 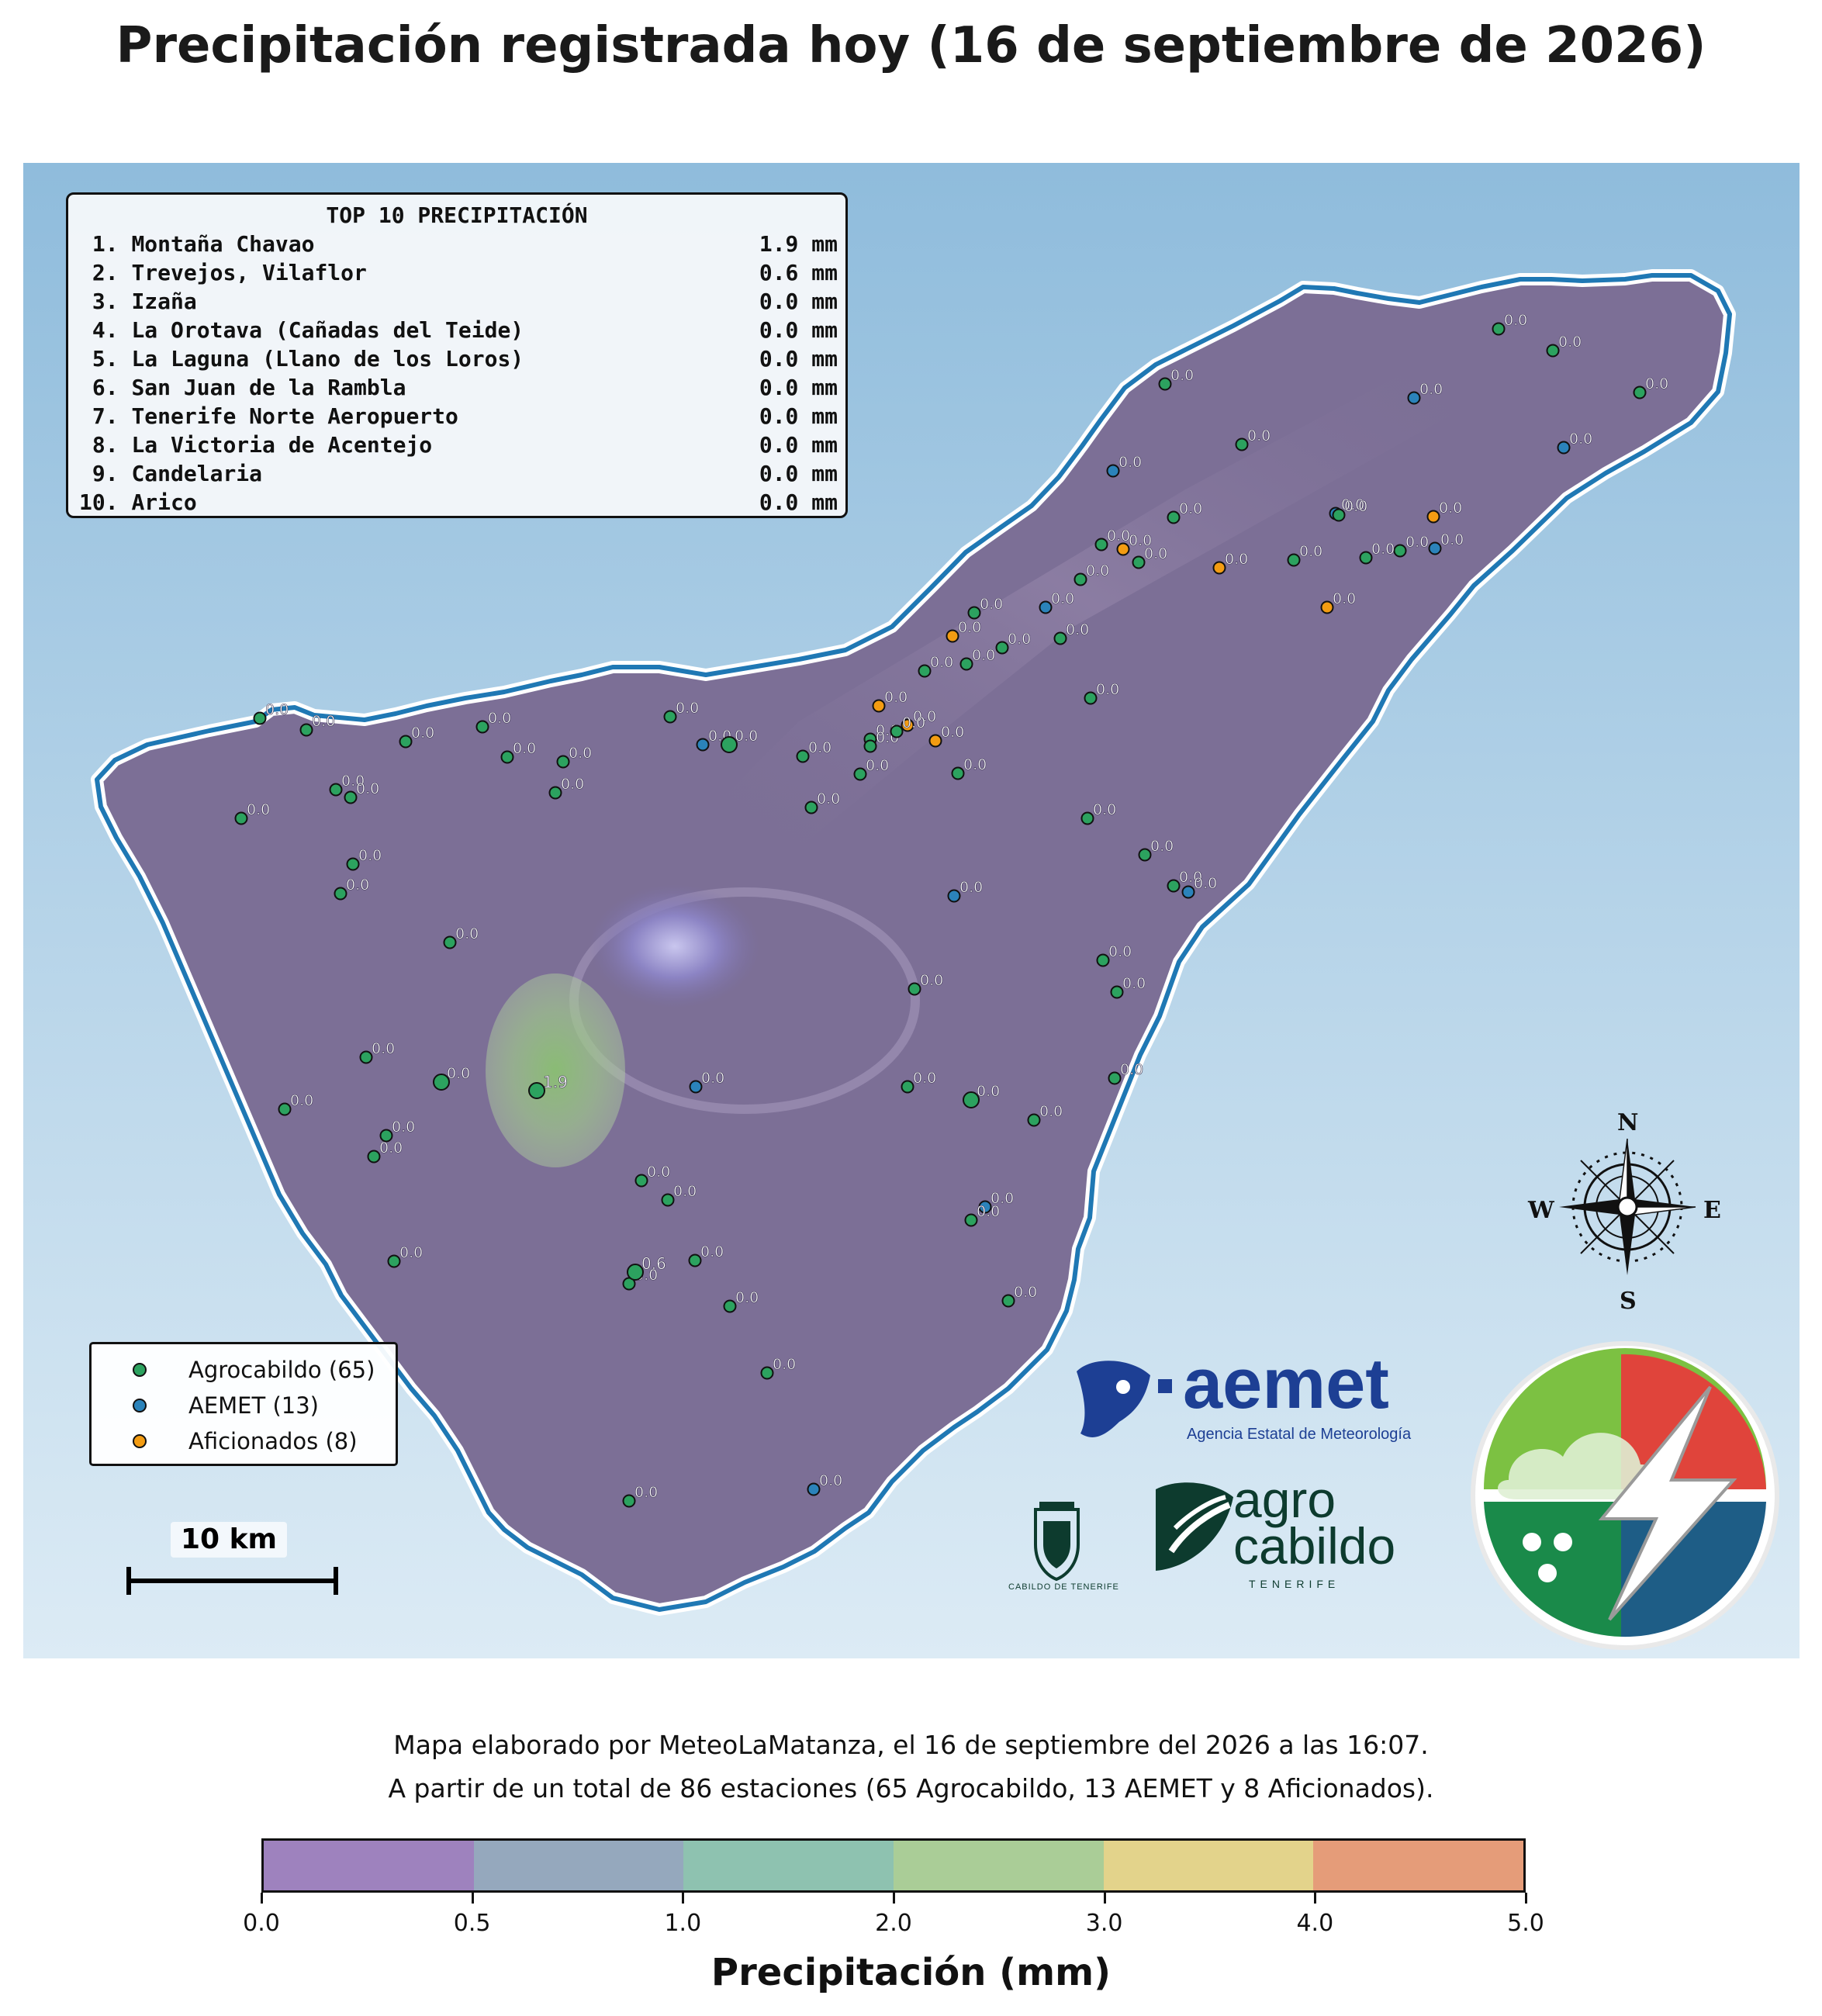 I want to click on colorbar-tick-label: 3.0, so click(x=1104, y=1923).